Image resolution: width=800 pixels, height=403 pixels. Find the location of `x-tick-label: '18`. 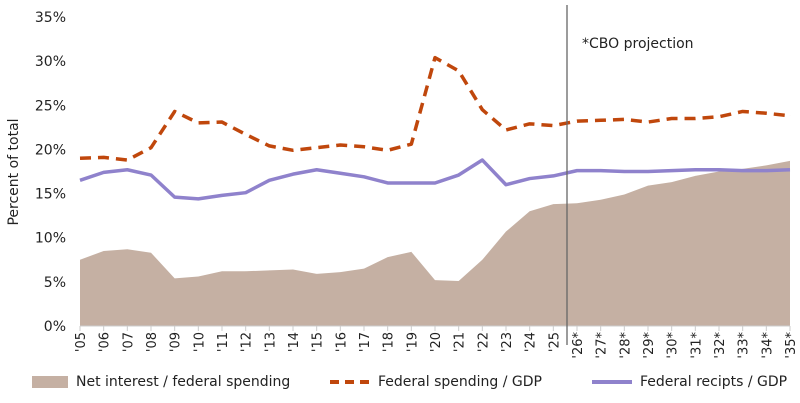

x-tick-label: '18 is located at coordinates (389, 342).